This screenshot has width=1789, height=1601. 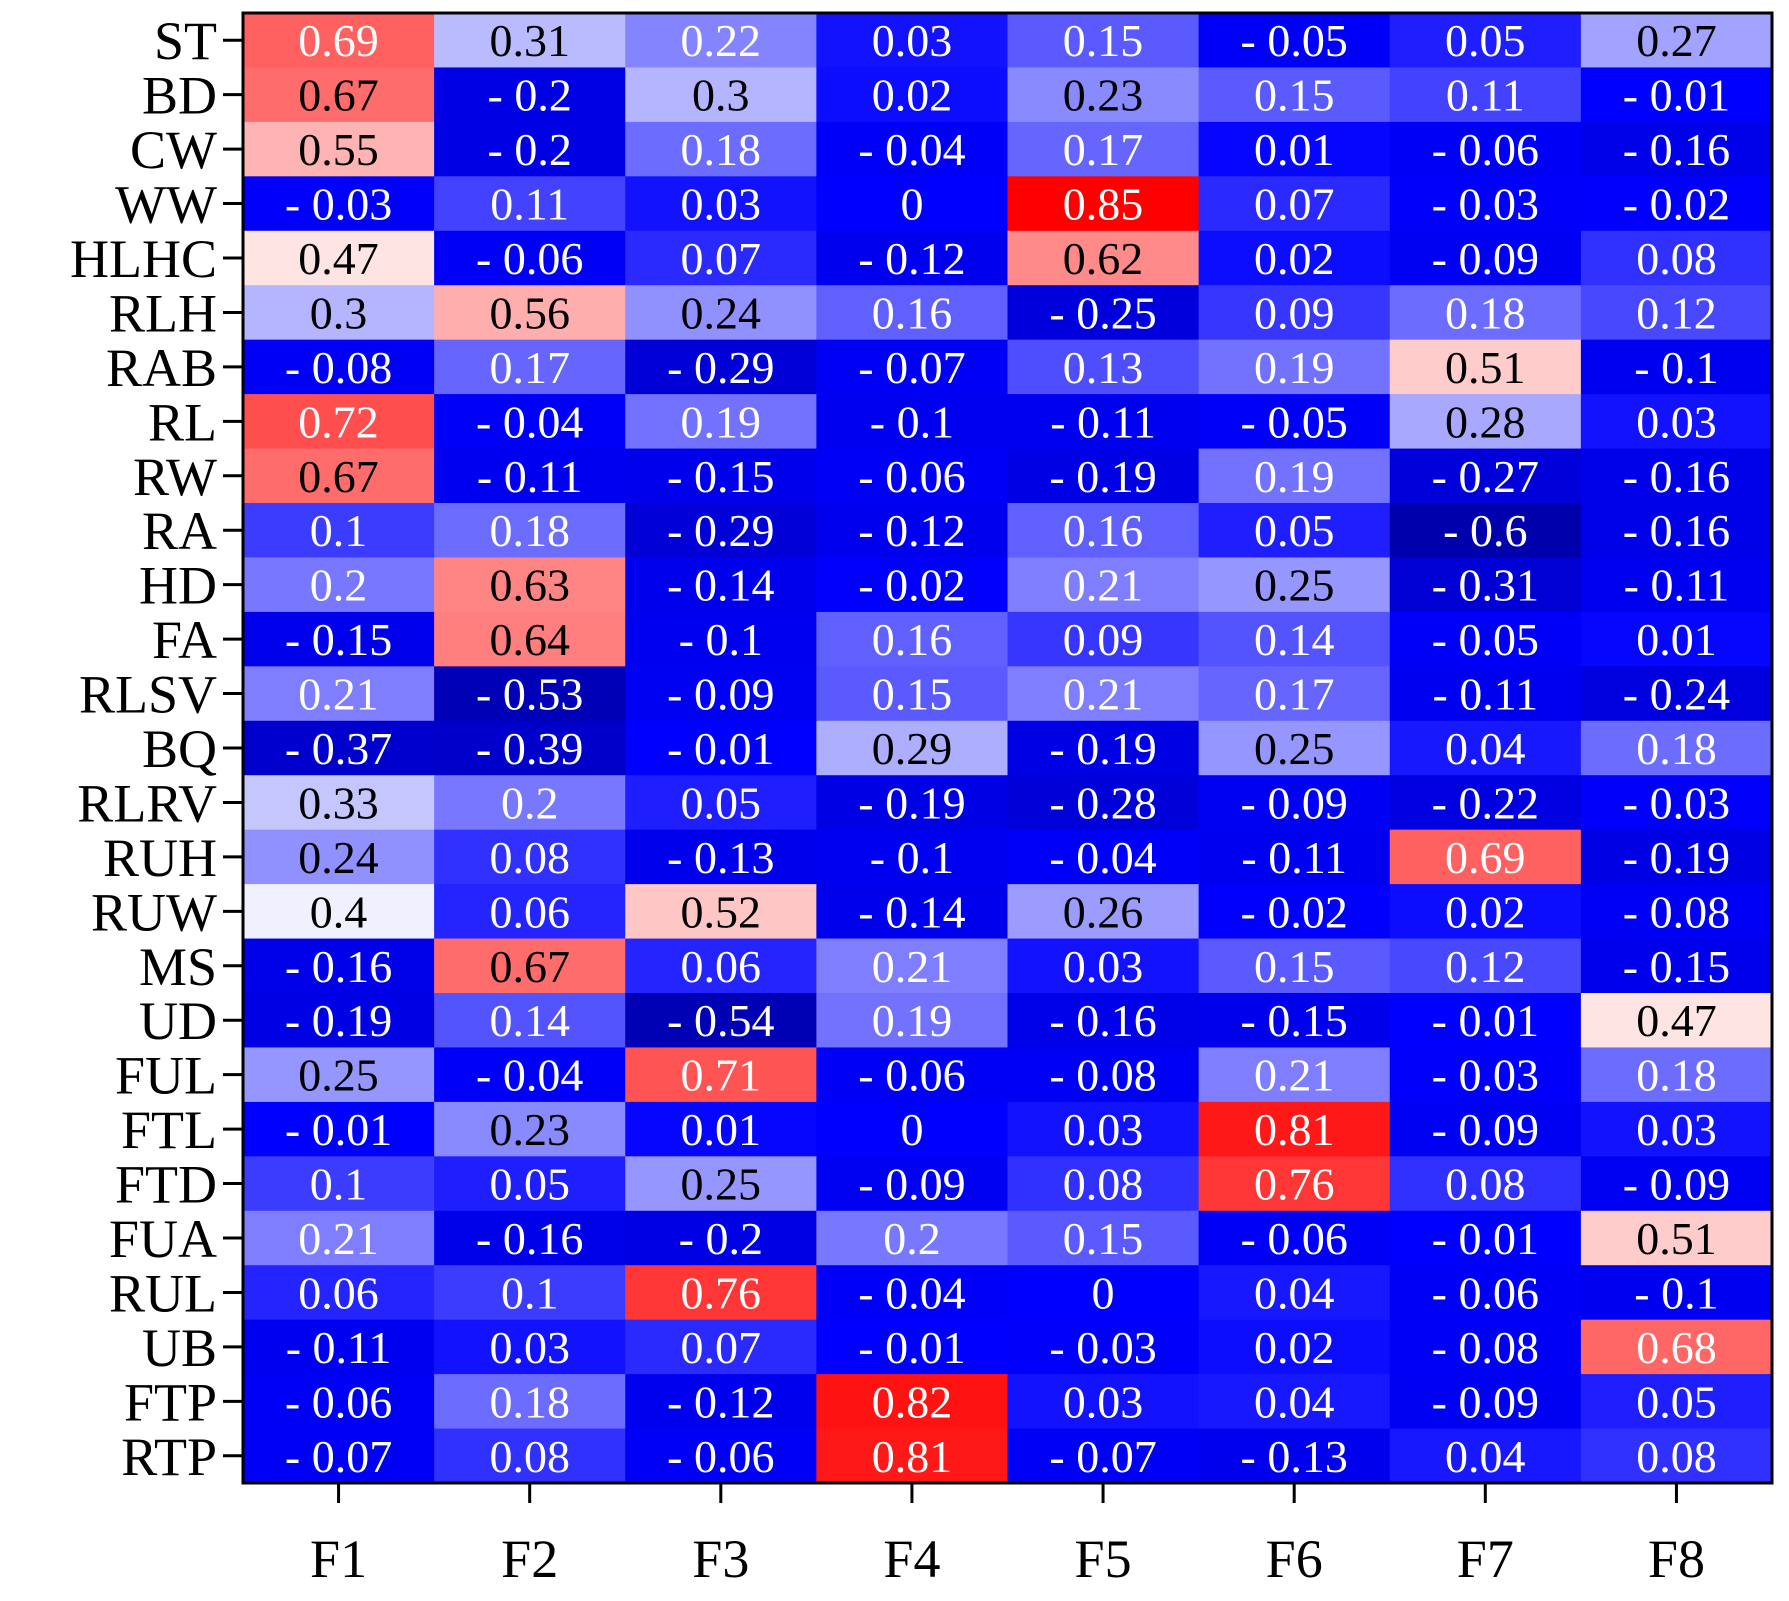 What do you see at coordinates (166, 1076) in the screenshot?
I see `y-tick-label-ful: FUL` at bounding box center [166, 1076].